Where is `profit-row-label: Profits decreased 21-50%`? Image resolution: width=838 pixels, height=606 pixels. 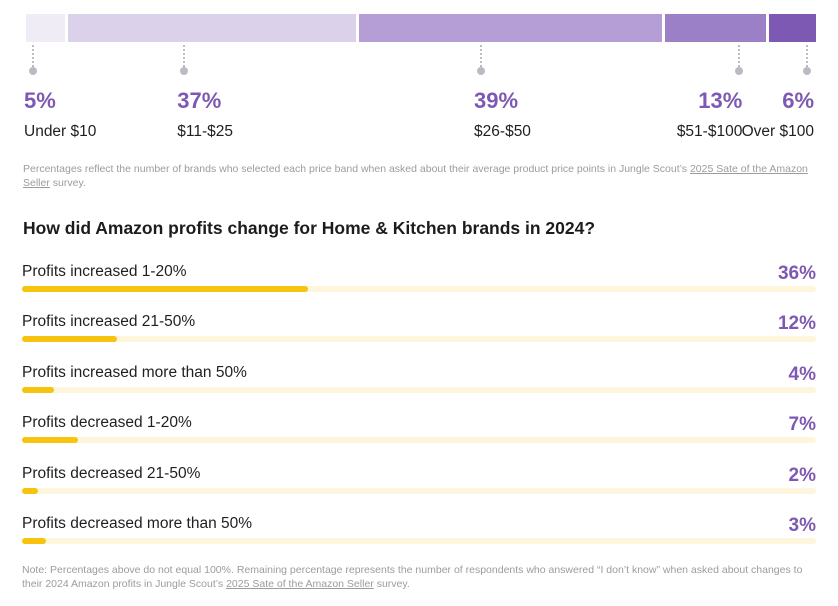
profit-row-label: Profits decreased 21-50% is located at coordinates (111, 473).